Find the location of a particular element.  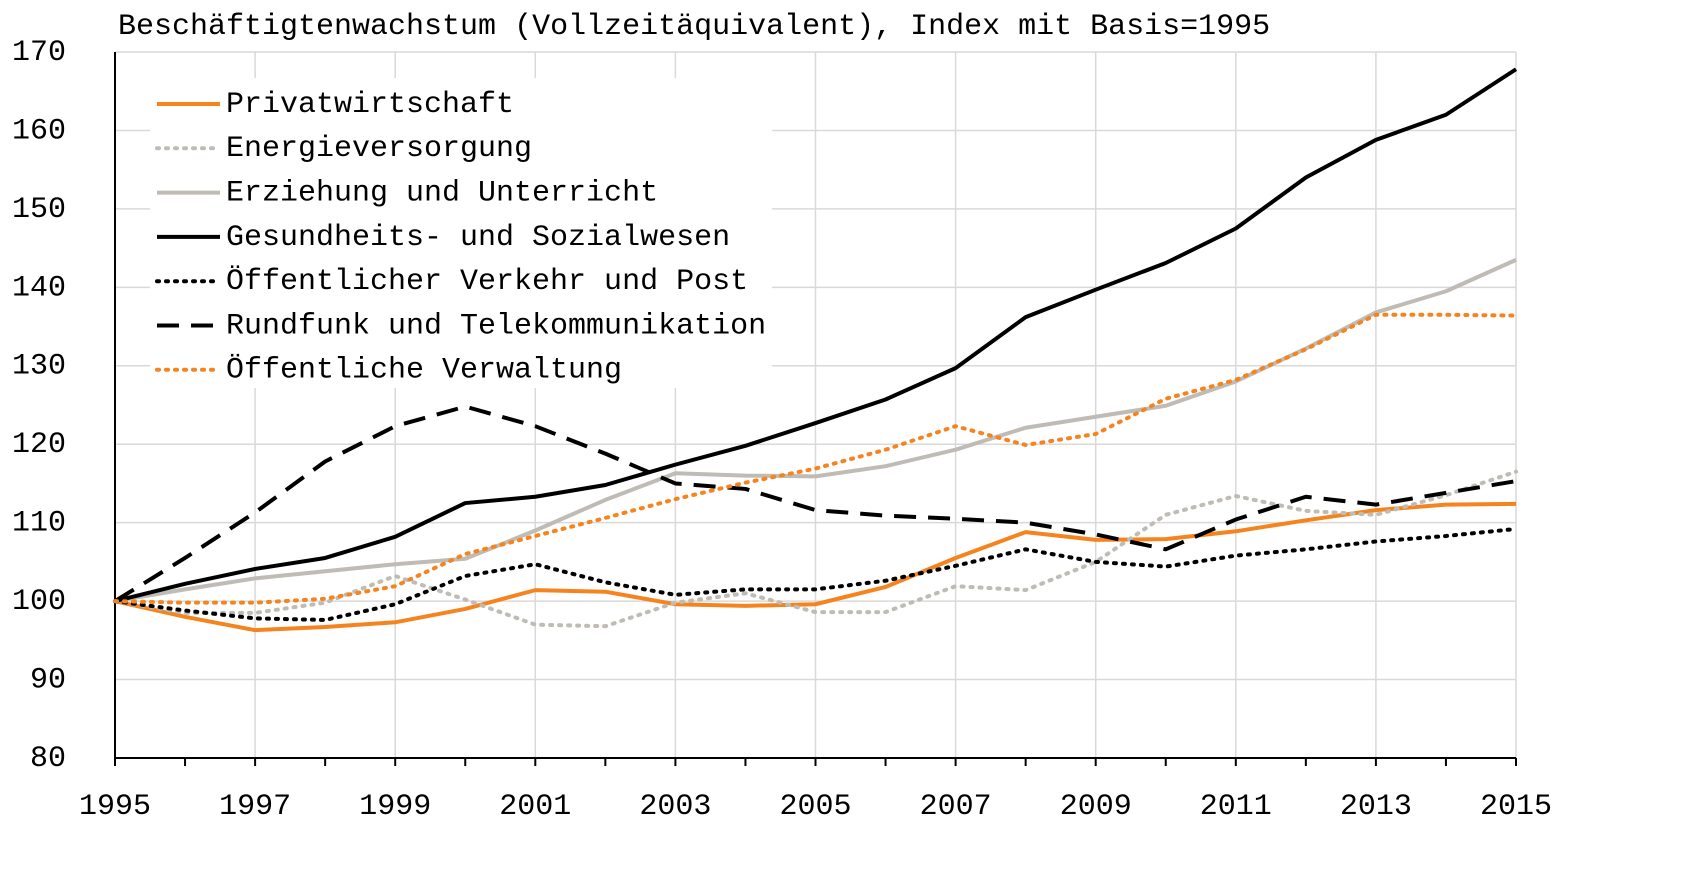

legend-box is located at coordinates (461, 233).